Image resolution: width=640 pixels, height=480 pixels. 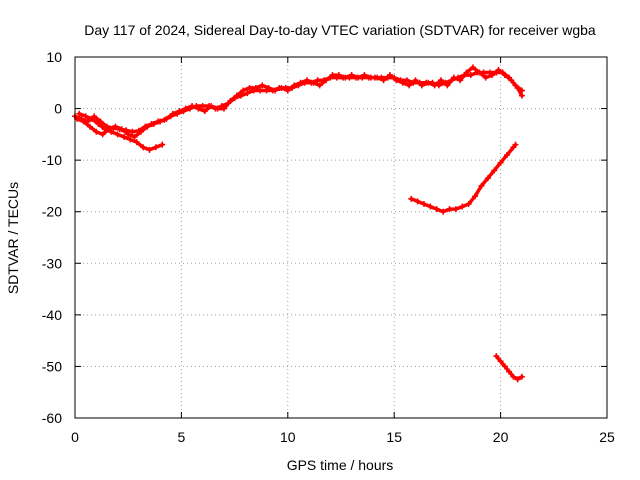 What do you see at coordinates (75, 437) in the screenshot?
I see `x-tick-label: 0` at bounding box center [75, 437].